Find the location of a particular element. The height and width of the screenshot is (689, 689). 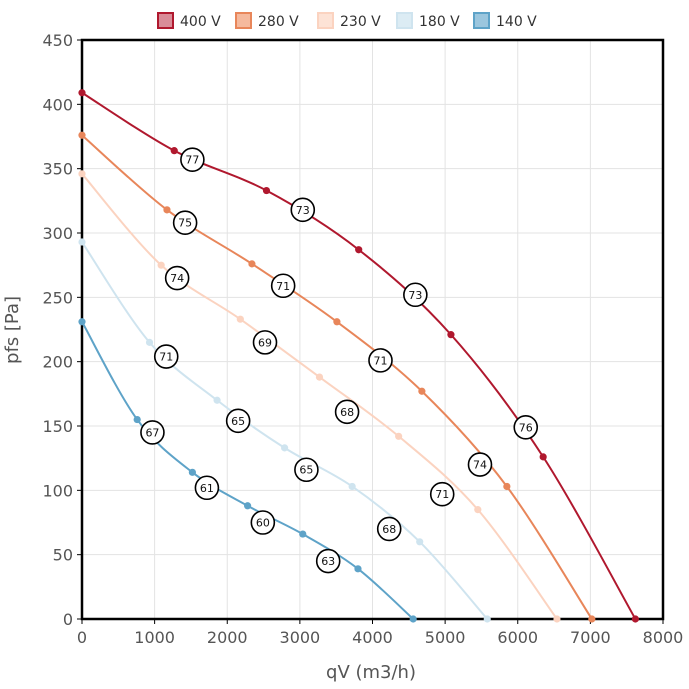

x-tick-label: 1000 is located at coordinates (154, 637).